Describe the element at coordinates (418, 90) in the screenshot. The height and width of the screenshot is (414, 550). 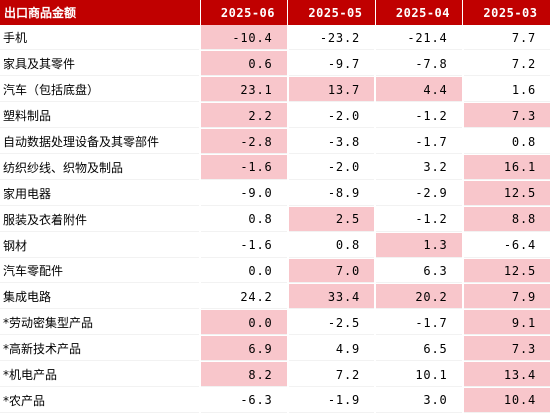
I see `growth-value-cell: 4.4` at that location.